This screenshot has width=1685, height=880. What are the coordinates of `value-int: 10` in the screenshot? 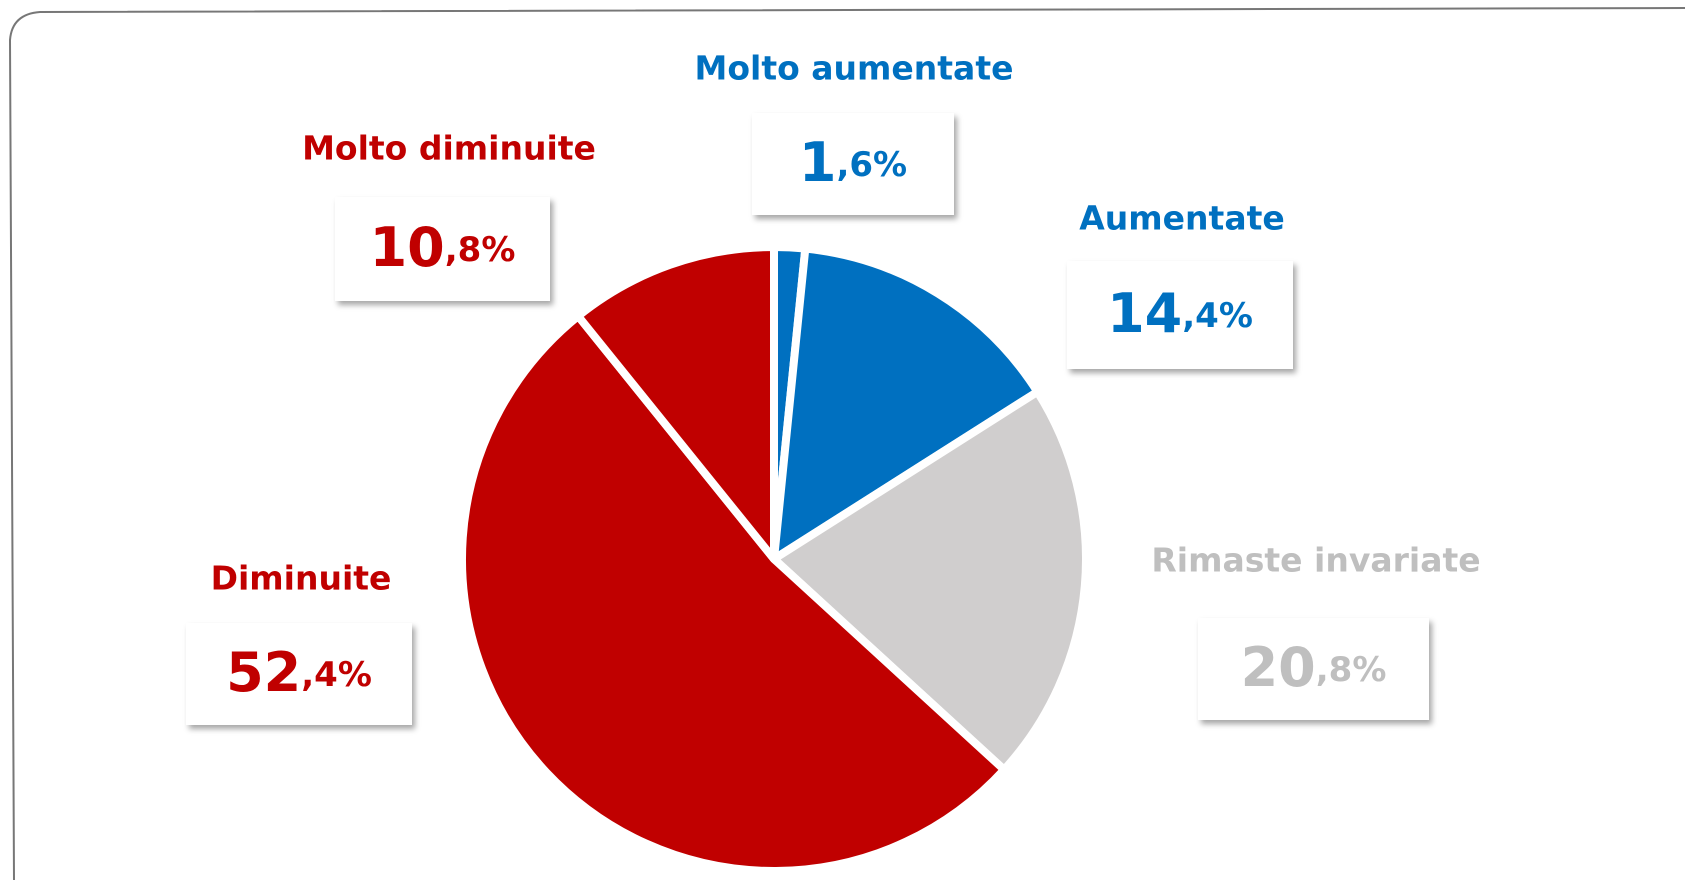 It's located at (407, 247).